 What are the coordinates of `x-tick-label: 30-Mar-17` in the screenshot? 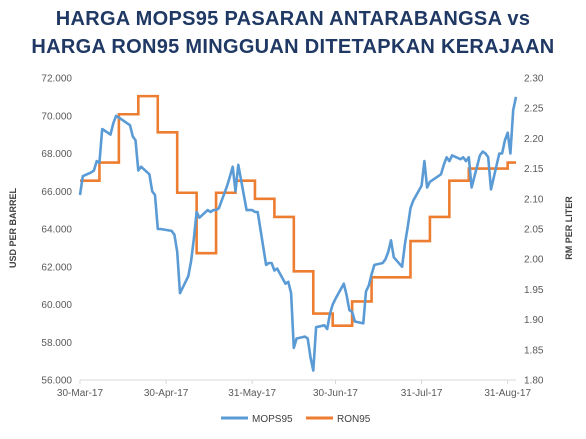 It's located at (80, 393).